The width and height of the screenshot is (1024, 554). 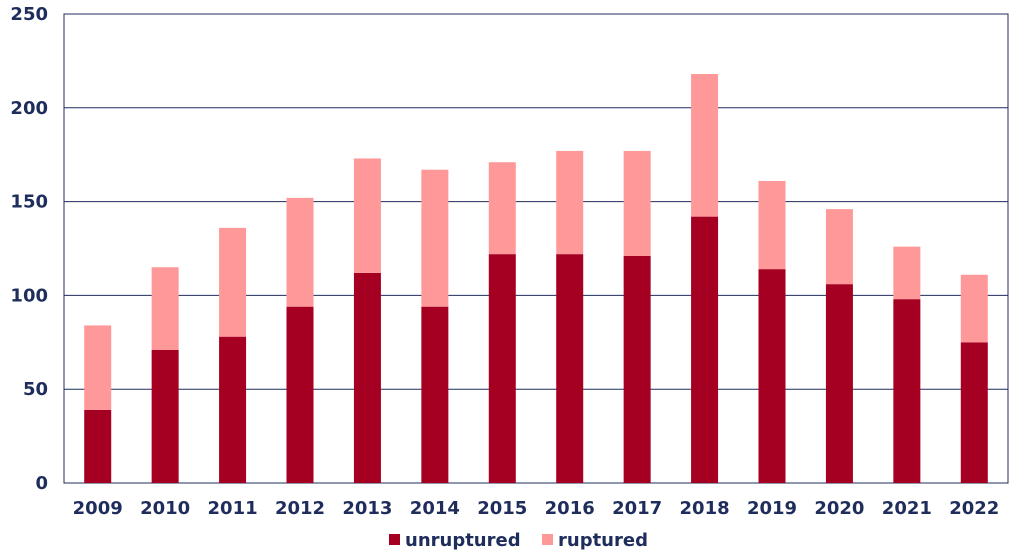 What do you see at coordinates (705, 508) in the screenshot?
I see `x-tick-label: 2018` at bounding box center [705, 508].